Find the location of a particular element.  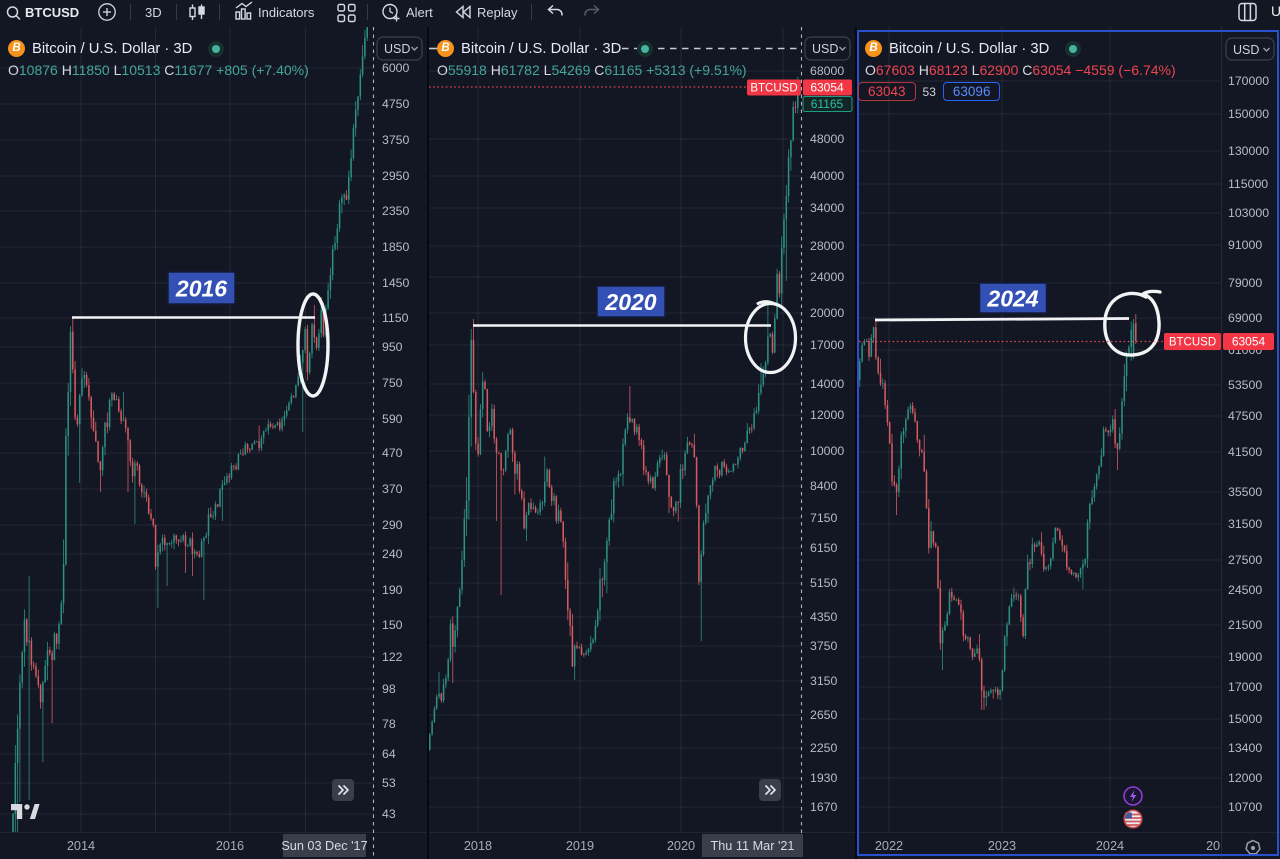

svg-text: 20 is located at coordinates (1213, 846).